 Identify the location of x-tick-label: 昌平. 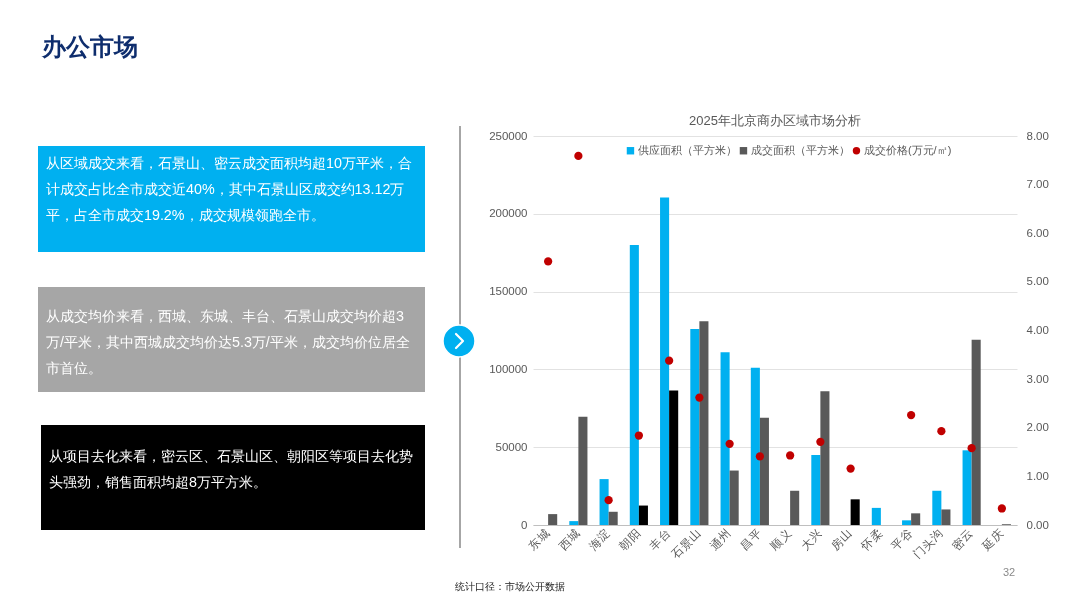
(750, 539).